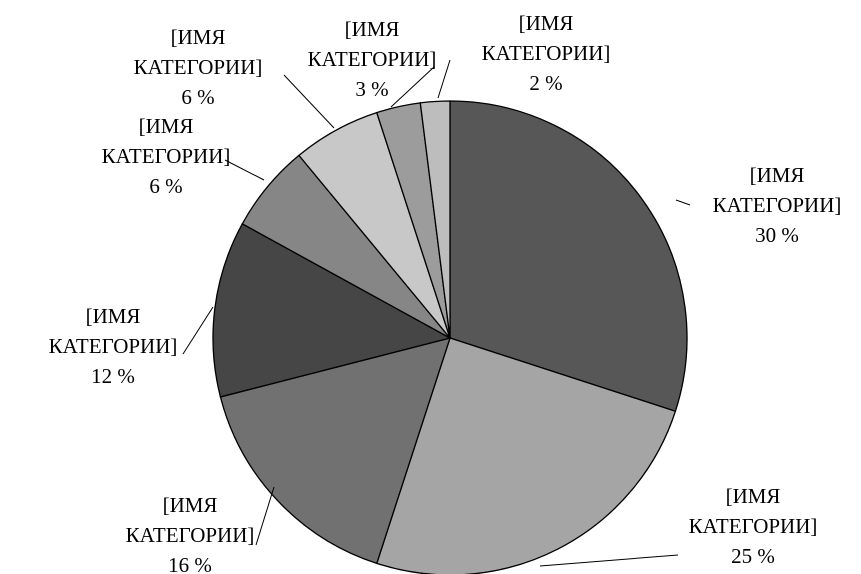 Image resolution: width=861 pixels, height=574 pixels. I want to click on data-label-7: [ИМЯ КАТЕГОРИИ] 3 %, so click(372, 59).